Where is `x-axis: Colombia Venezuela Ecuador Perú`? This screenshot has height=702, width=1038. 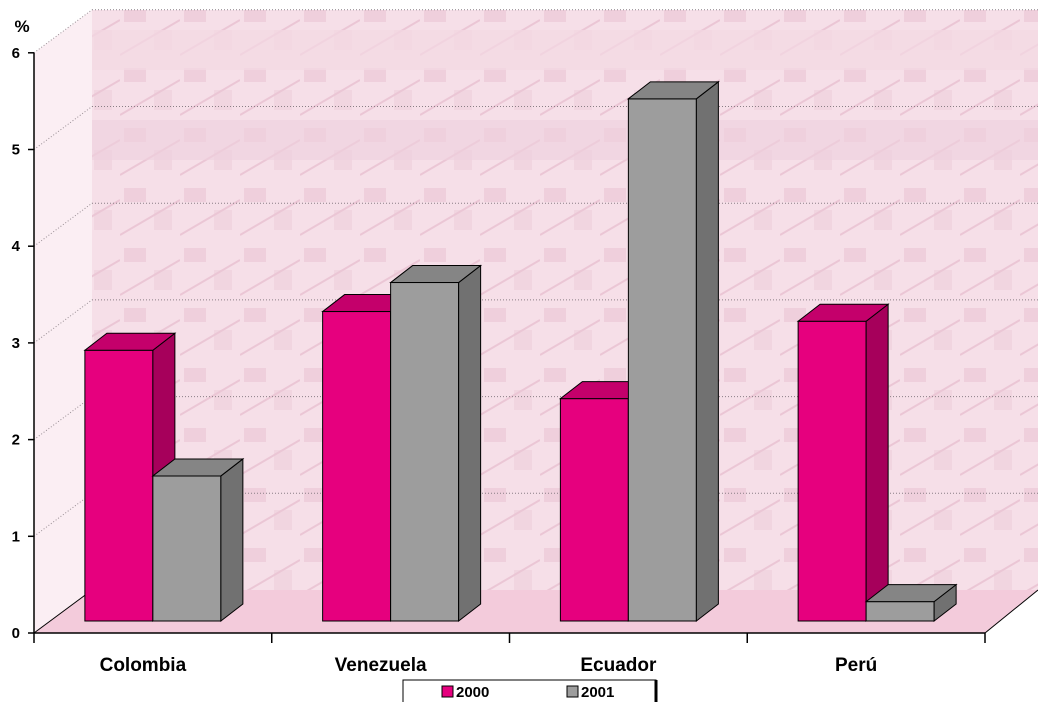
x-axis: Colombia Venezuela Ecuador Perú is located at coordinates (509, 654).